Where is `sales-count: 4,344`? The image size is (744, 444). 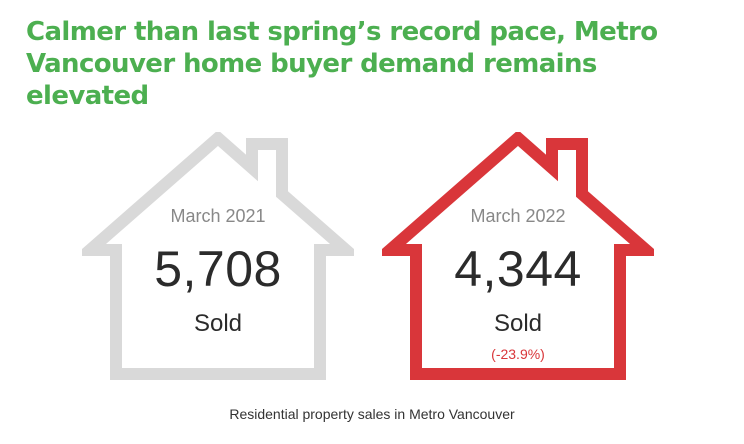 sales-count: 4,344 is located at coordinates (518, 269).